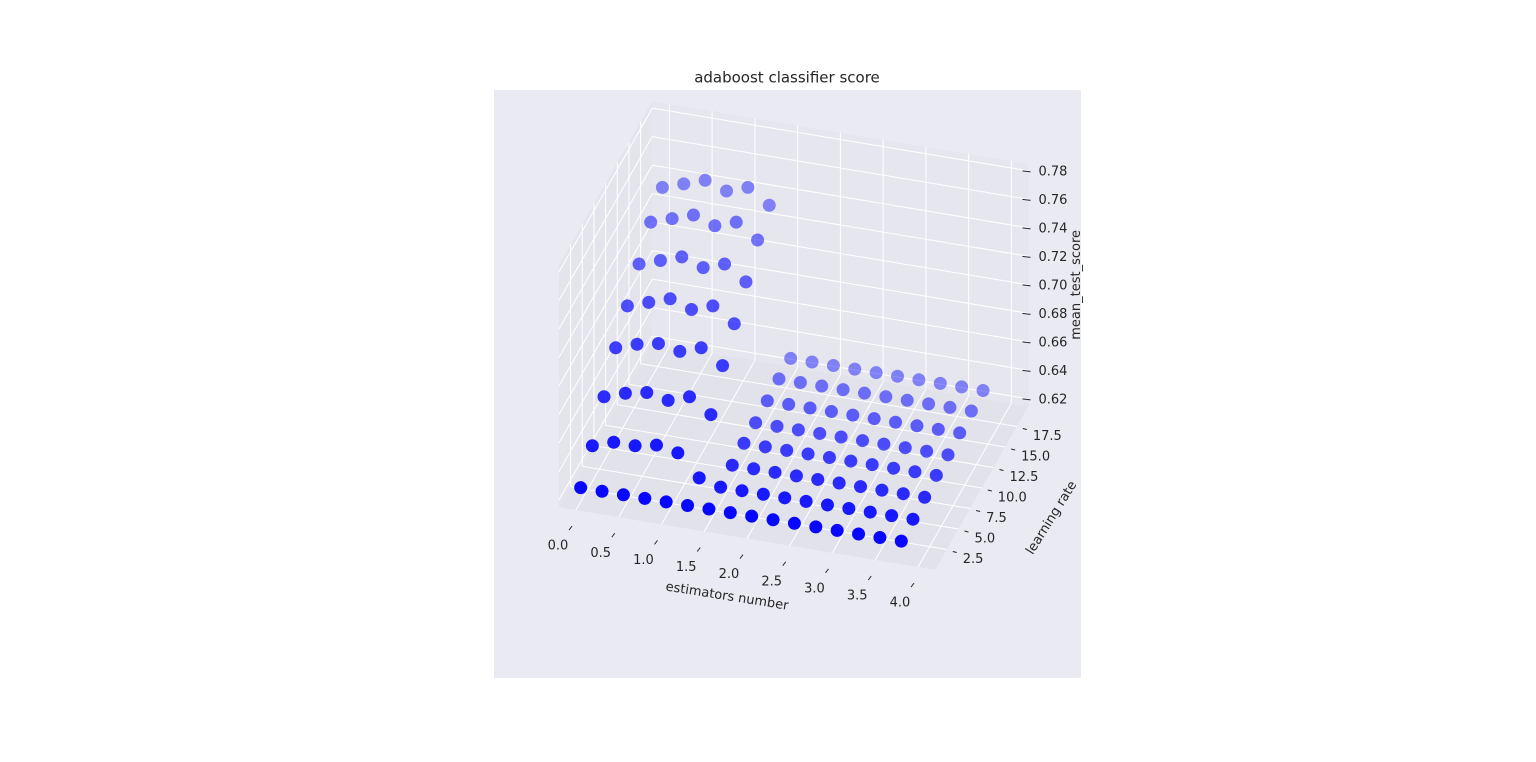 This screenshot has width=1536, height=762. What do you see at coordinates (558, 546) in the screenshot?
I see `x-tick-label: 0.0` at bounding box center [558, 546].